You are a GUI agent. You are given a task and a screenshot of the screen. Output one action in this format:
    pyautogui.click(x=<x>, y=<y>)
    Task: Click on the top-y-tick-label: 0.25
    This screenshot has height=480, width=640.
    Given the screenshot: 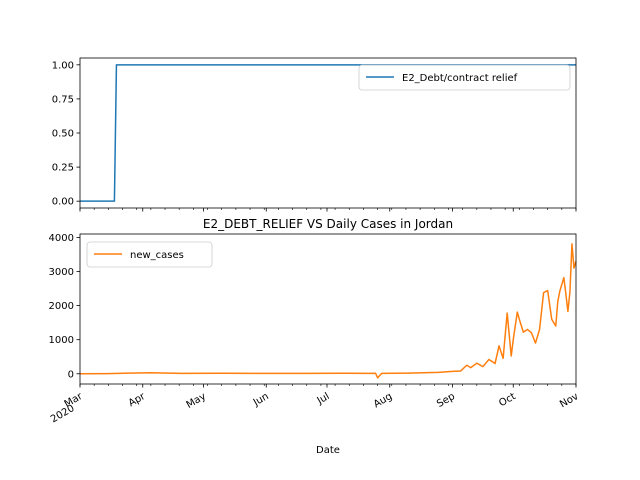 What is the action you would take?
    pyautogui.click(x=63, y=168)
    